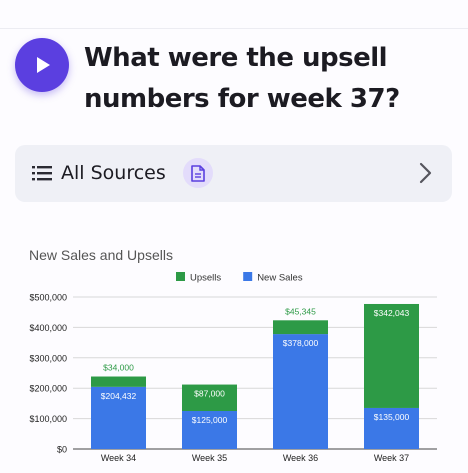 The width and height of the screenshot is (468, 473). Describe the element at coordinates (300, 311) in the screenshot. I see `data-label: $45,345` at that location.